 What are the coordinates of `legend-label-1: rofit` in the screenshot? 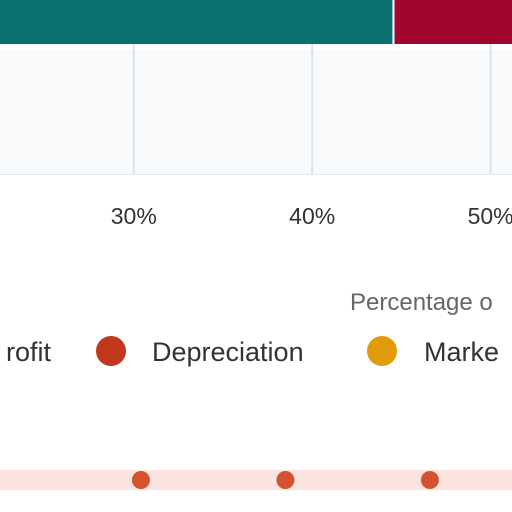 It's located at (29, 352).